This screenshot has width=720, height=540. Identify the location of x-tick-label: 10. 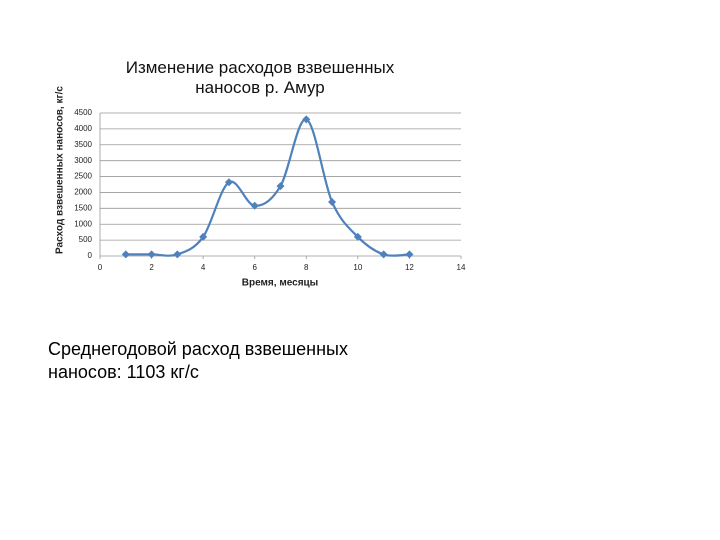
(357, 267).